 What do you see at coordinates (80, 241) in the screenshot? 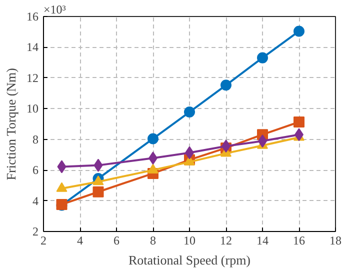
I see `x-tick-label: 4` at bounding box center [80, 241].